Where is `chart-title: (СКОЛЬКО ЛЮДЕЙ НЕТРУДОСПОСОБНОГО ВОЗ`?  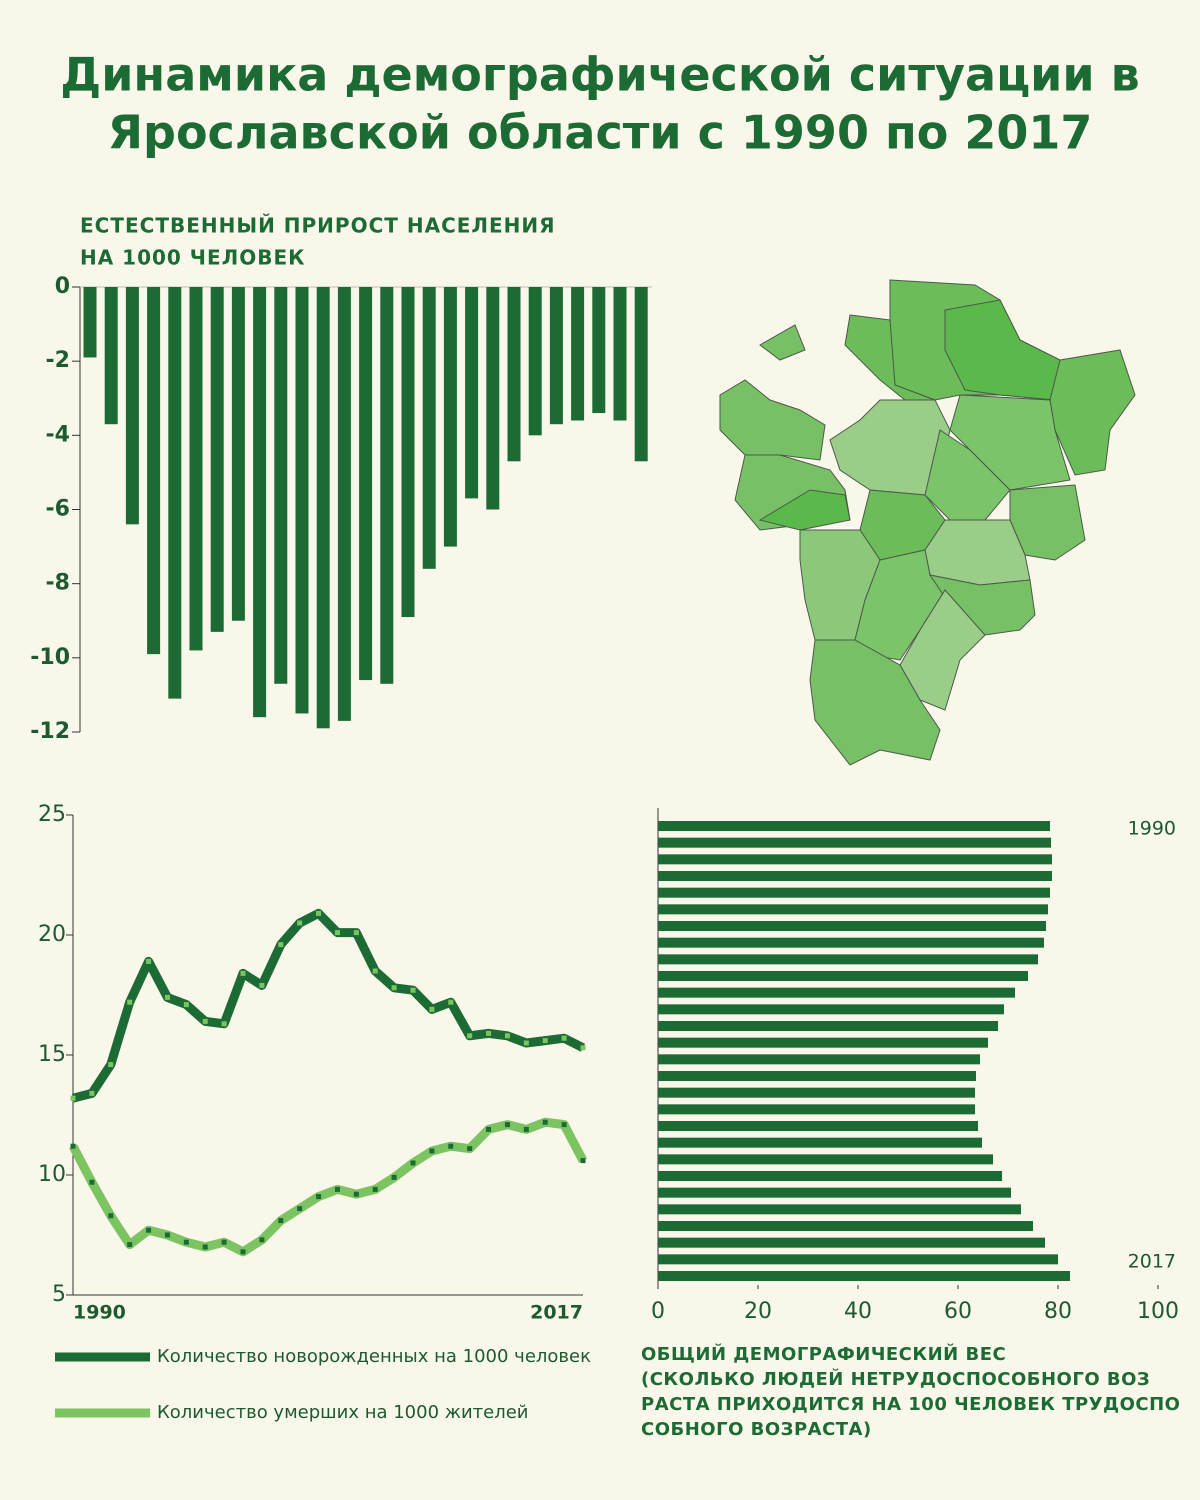
chart-title: (СКОЛЬКО ЛЮДЕЙ НЕТРУДОСПОСОБНОГО ВОЗ is located at coordinates (895, 1379).